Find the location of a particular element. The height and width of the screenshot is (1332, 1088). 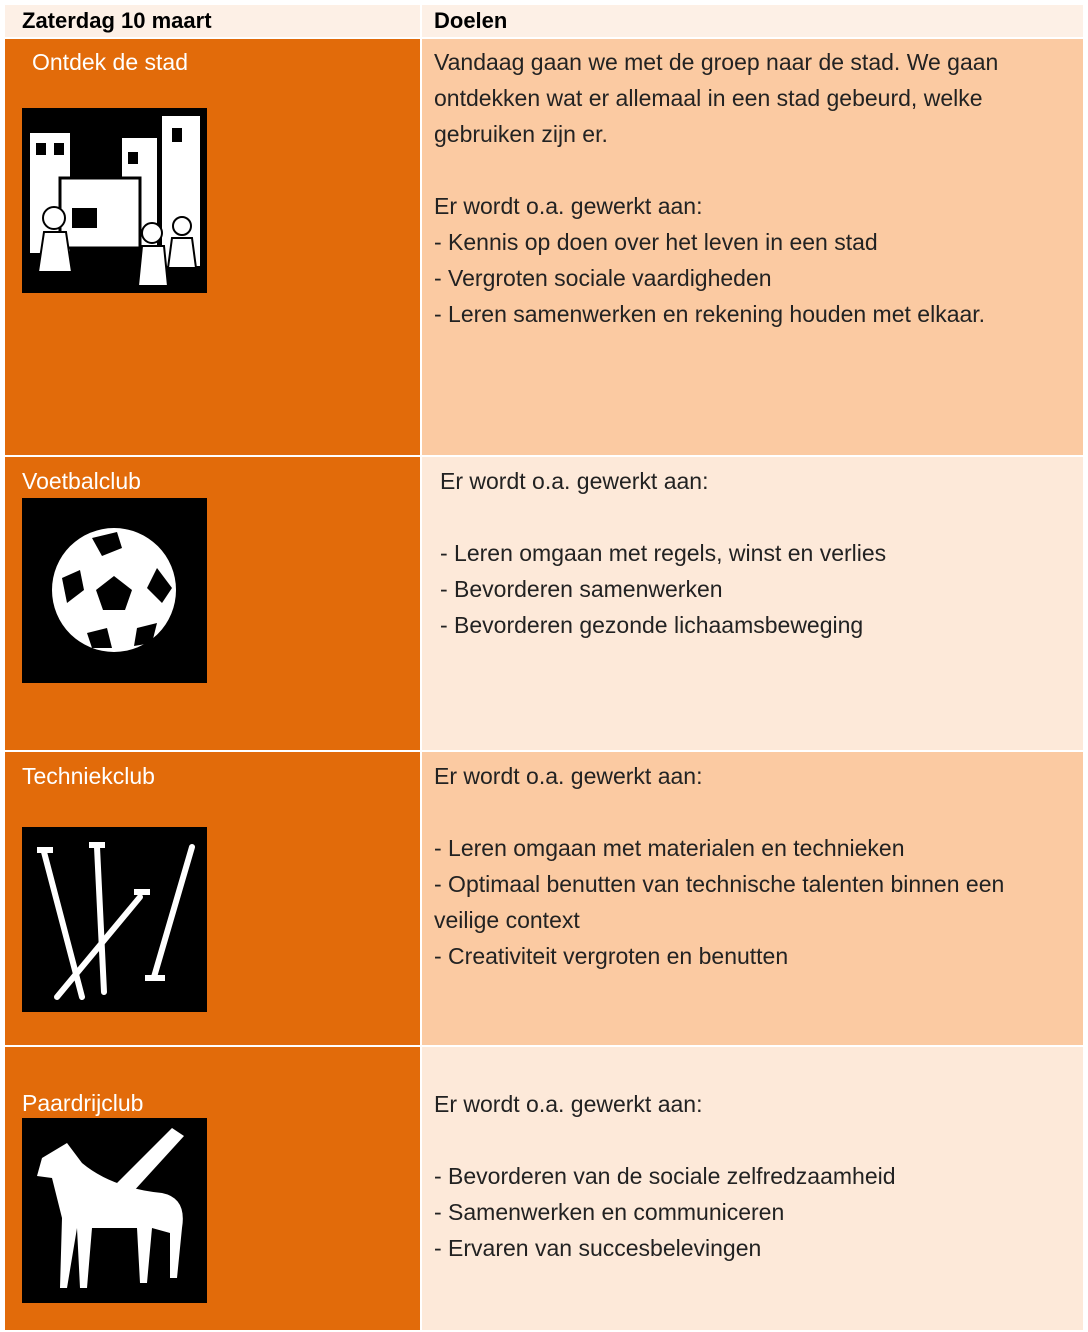

horse-icon is located at coordinates (114, 1210).